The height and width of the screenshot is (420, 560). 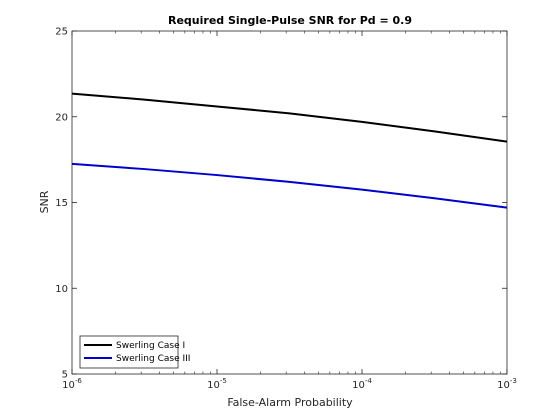 I want to click on y-tick-label: 20, so click(x=61, y=117).